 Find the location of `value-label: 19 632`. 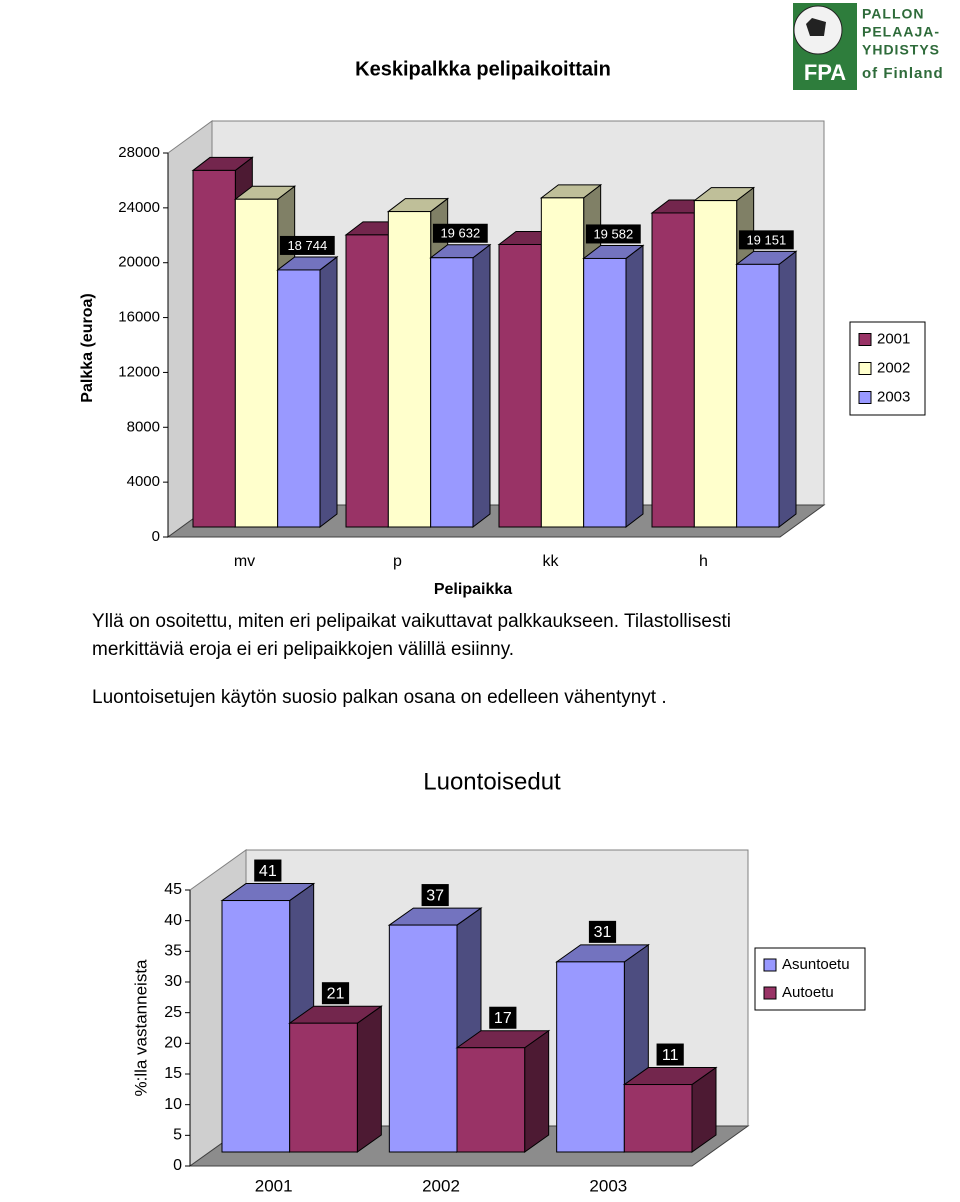

value-label: 19 632 is located at coordinates (460, 233).